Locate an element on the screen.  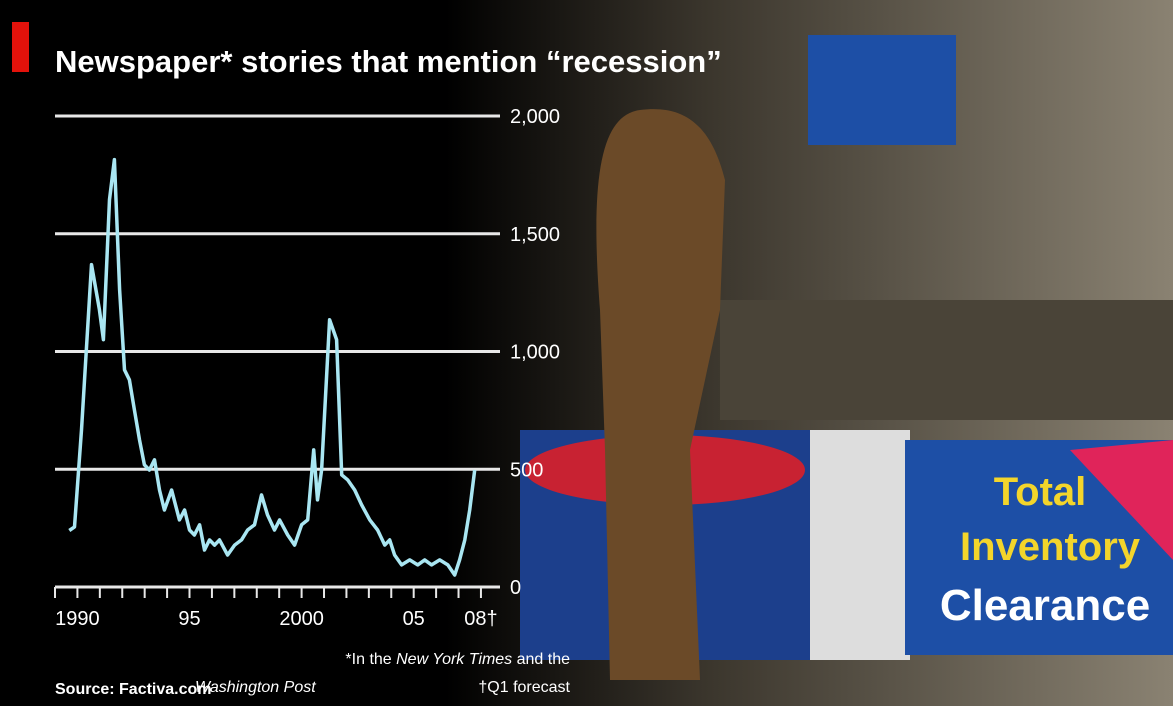
footnote: *In the New York Times and the is located at coordinates (457, 659).